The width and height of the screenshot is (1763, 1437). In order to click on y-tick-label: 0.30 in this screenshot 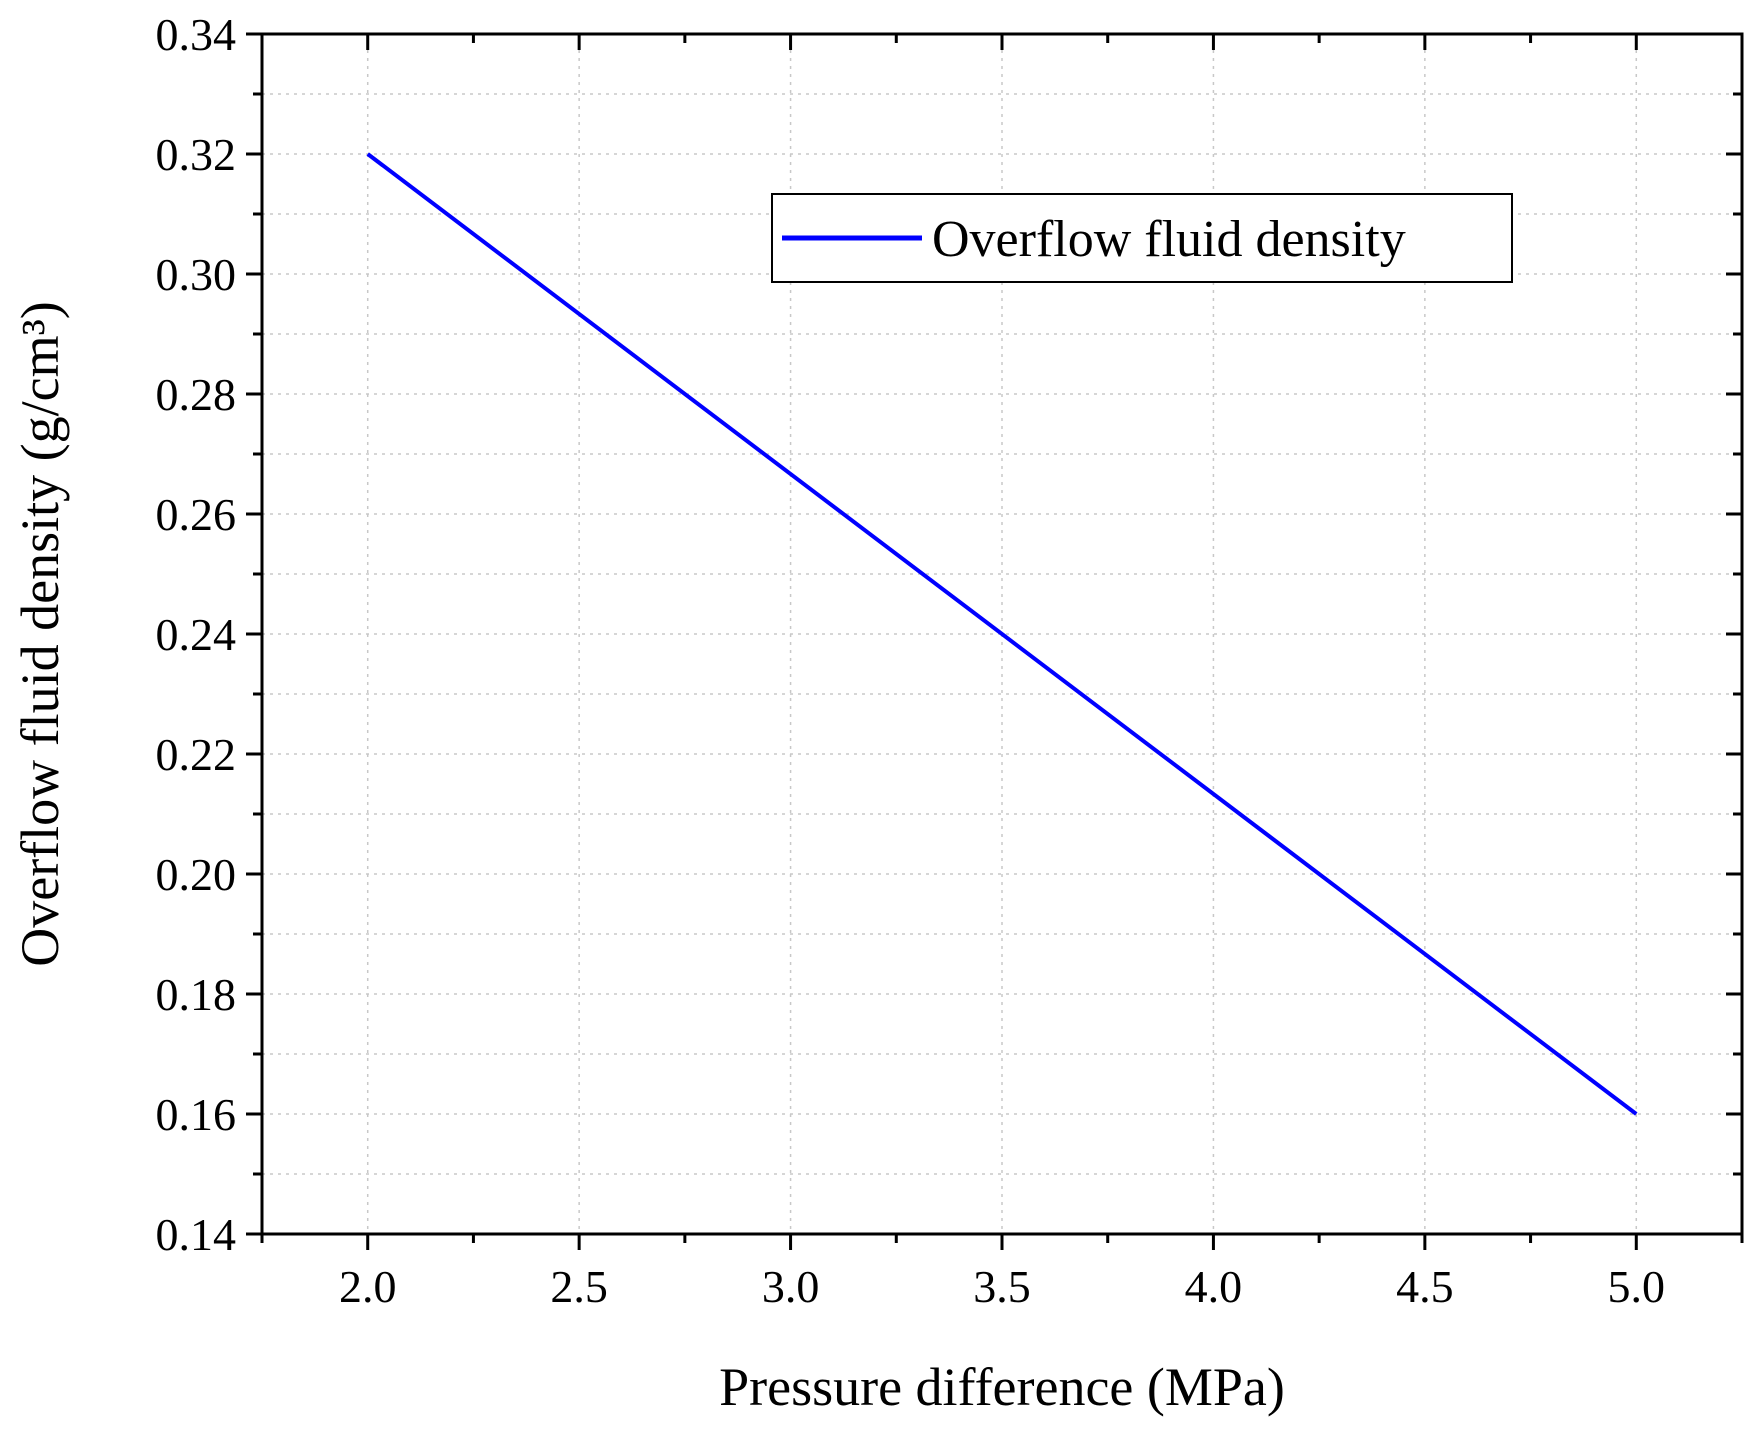, I will do `click(196, 274)`.